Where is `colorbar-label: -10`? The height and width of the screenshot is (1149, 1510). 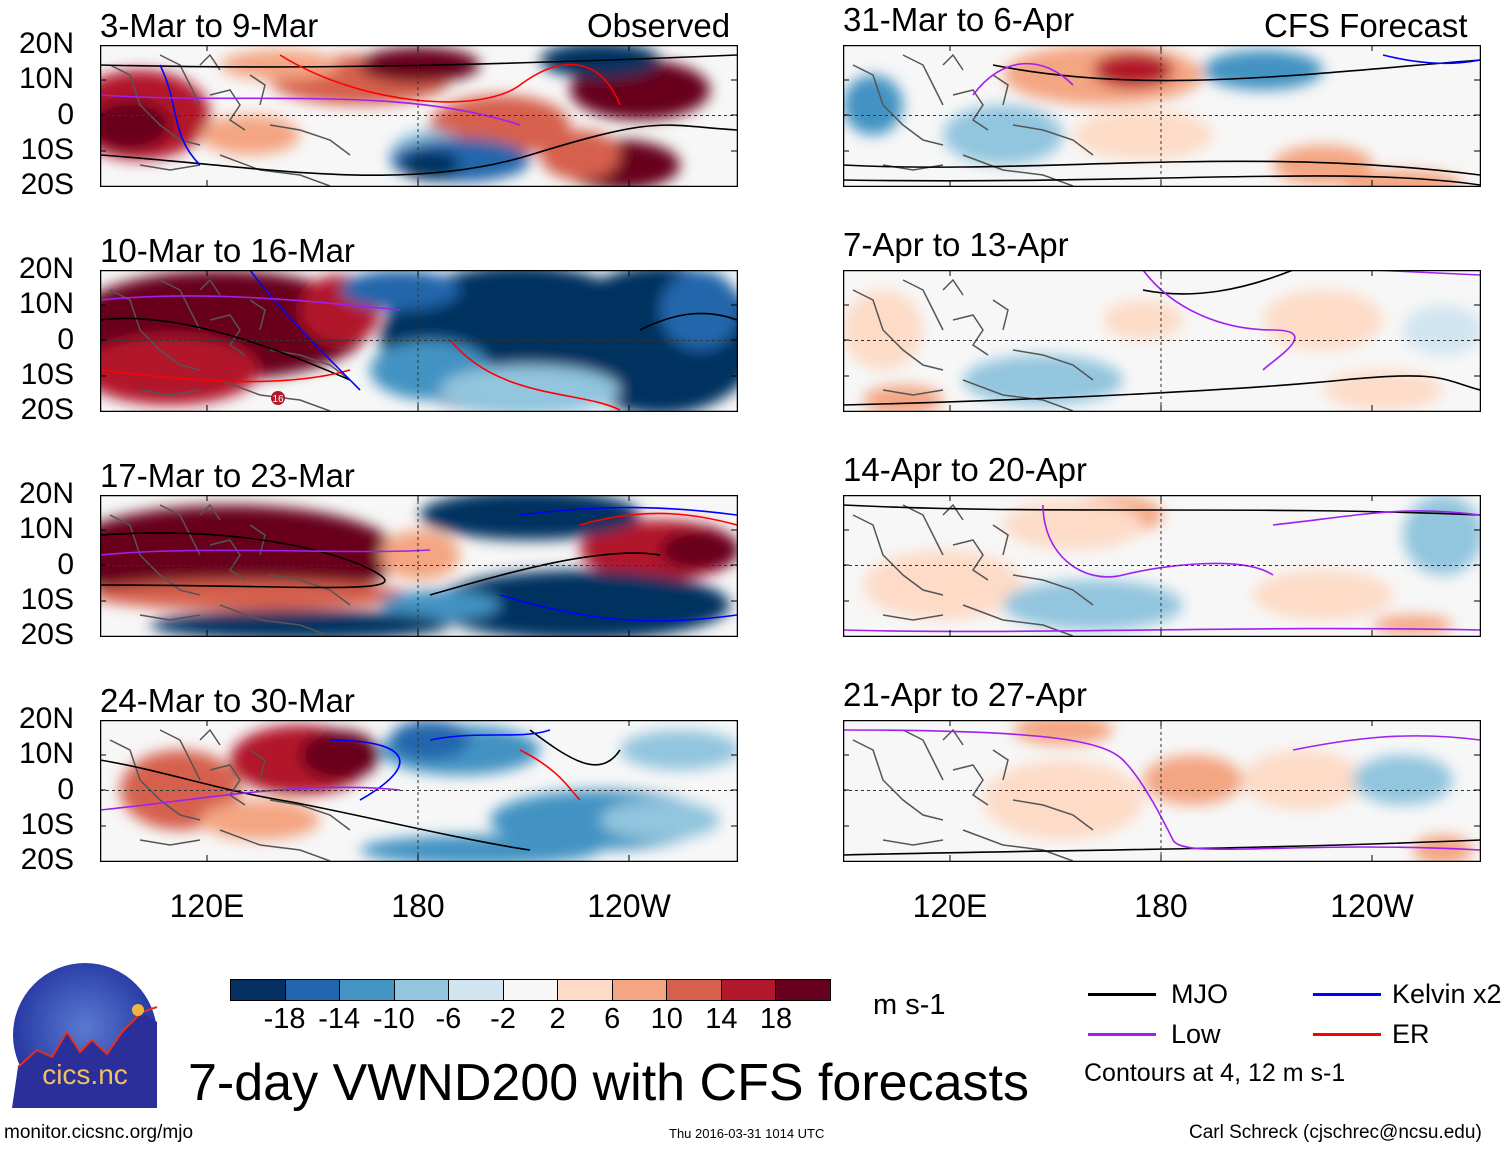 colorbar-label: -10 is located at coordinates (393, 1019).